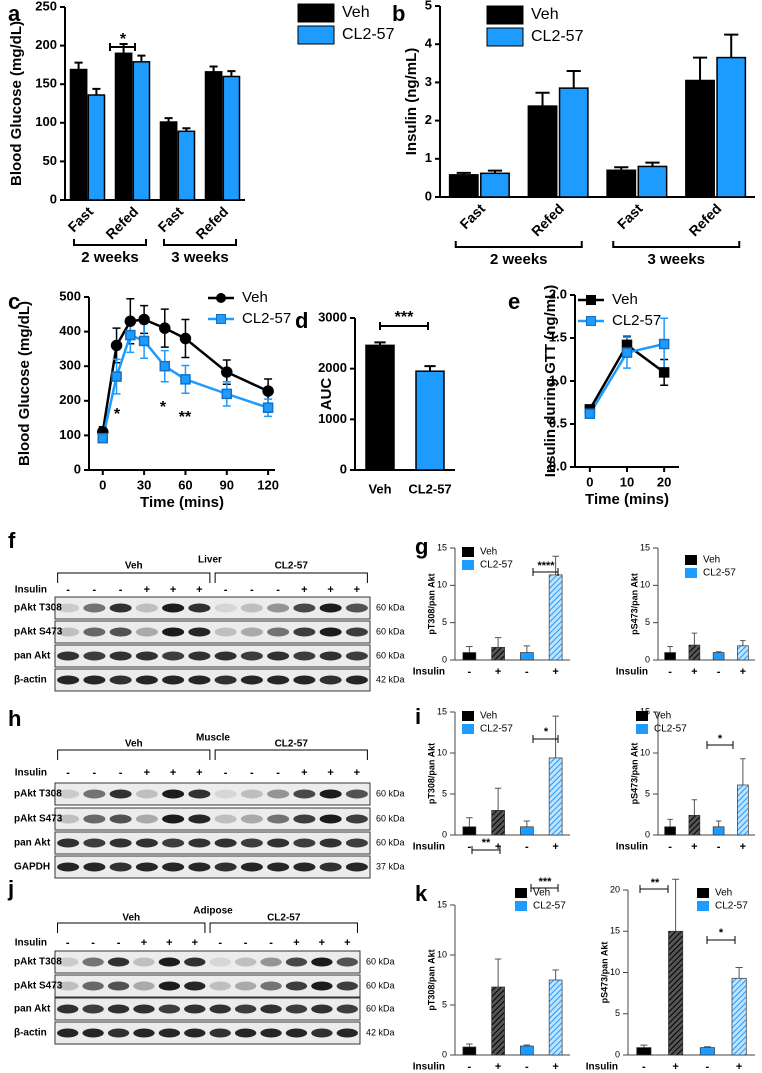  I want to click on significance: *, so click(117, 414).